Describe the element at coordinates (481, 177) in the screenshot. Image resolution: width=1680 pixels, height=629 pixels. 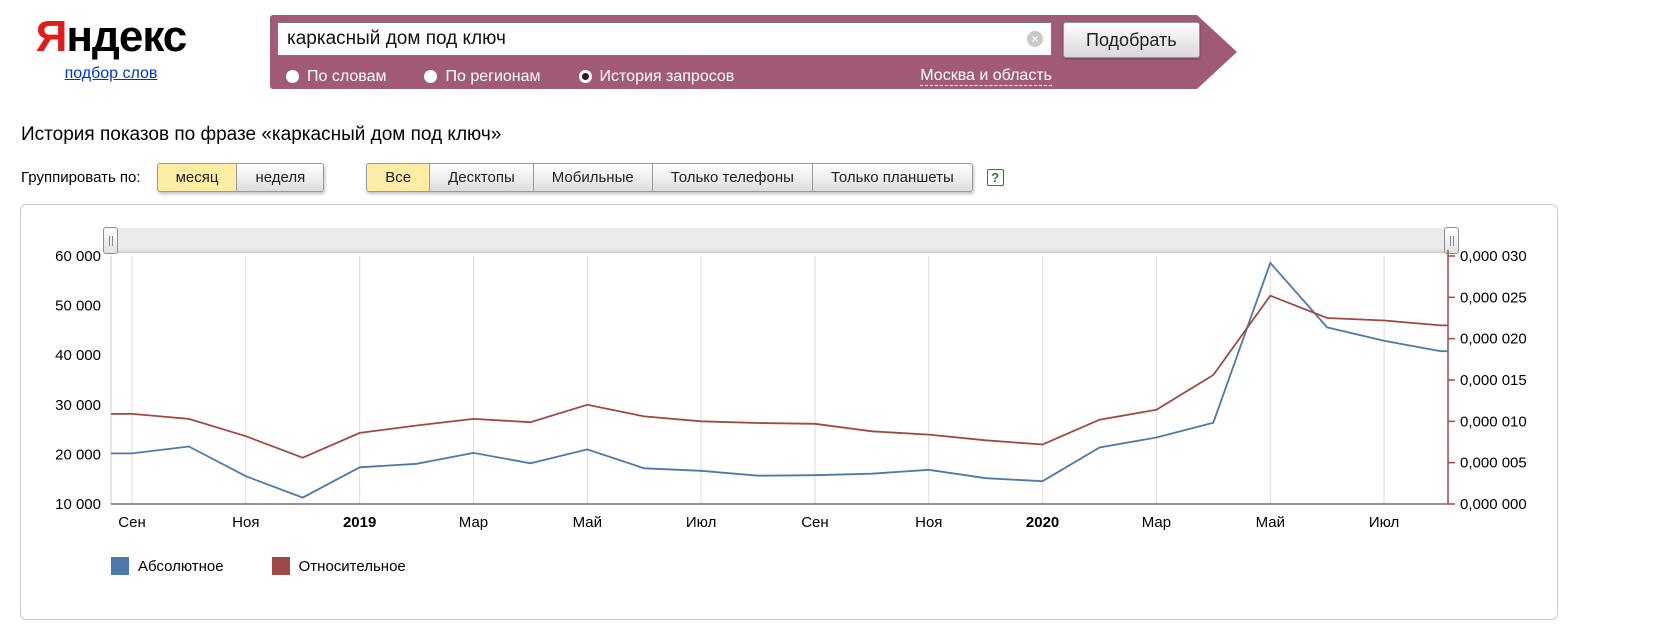
I see `tab-desktops: Десктопы` at that location.